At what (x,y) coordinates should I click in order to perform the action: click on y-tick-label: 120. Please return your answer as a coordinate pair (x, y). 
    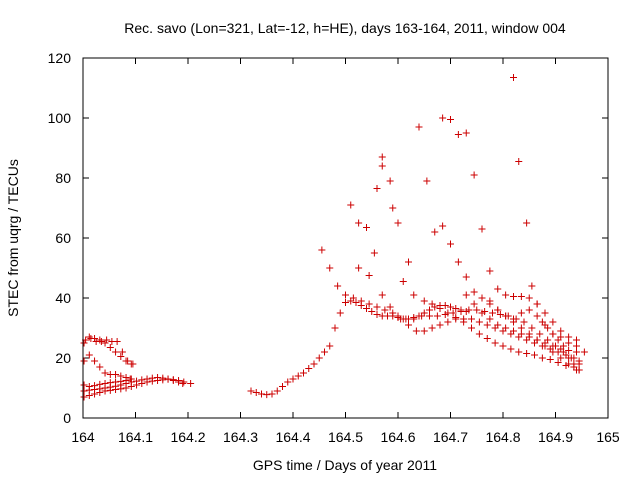
    Looking at the image, I should click on (60, 58).